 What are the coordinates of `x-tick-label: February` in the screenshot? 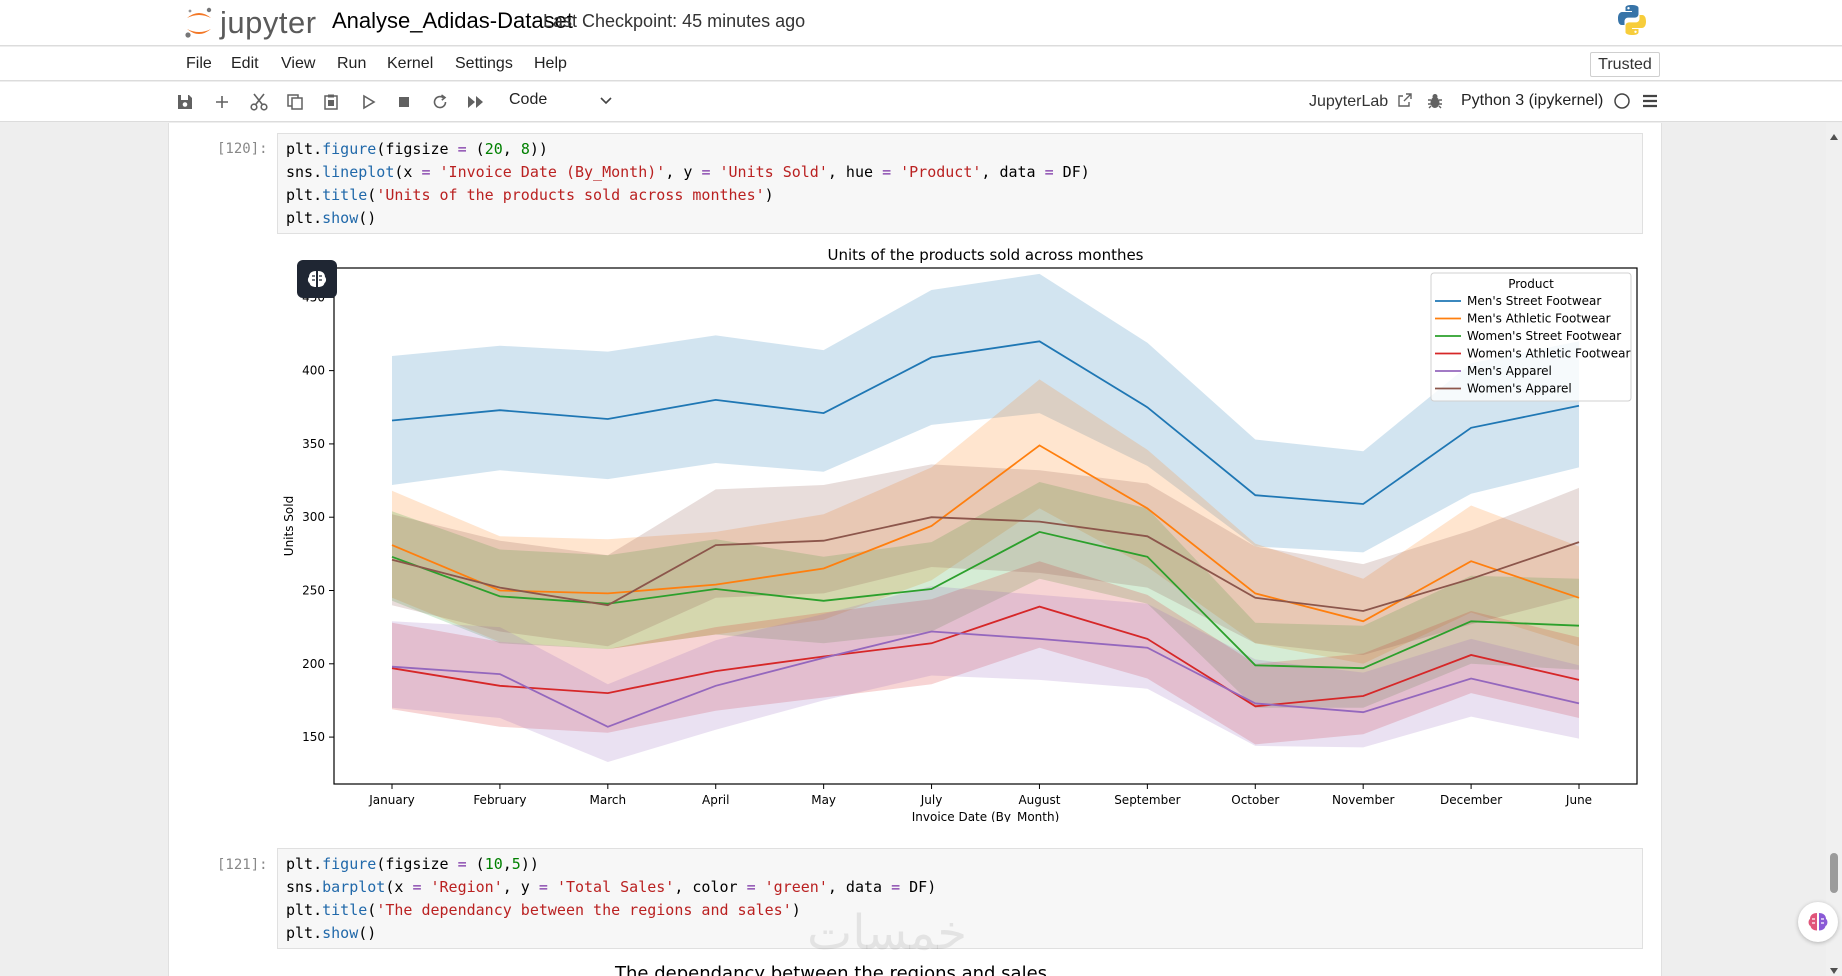 It's located at (499, 800).